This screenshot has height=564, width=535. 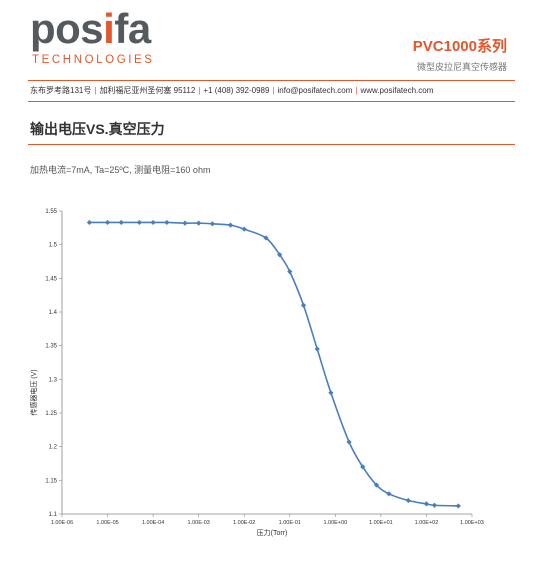 What do you see at coordinates (315, 90) in the screenshot?
I see `contact-email: info@posifatech.com` at bounding box center [315, 90].